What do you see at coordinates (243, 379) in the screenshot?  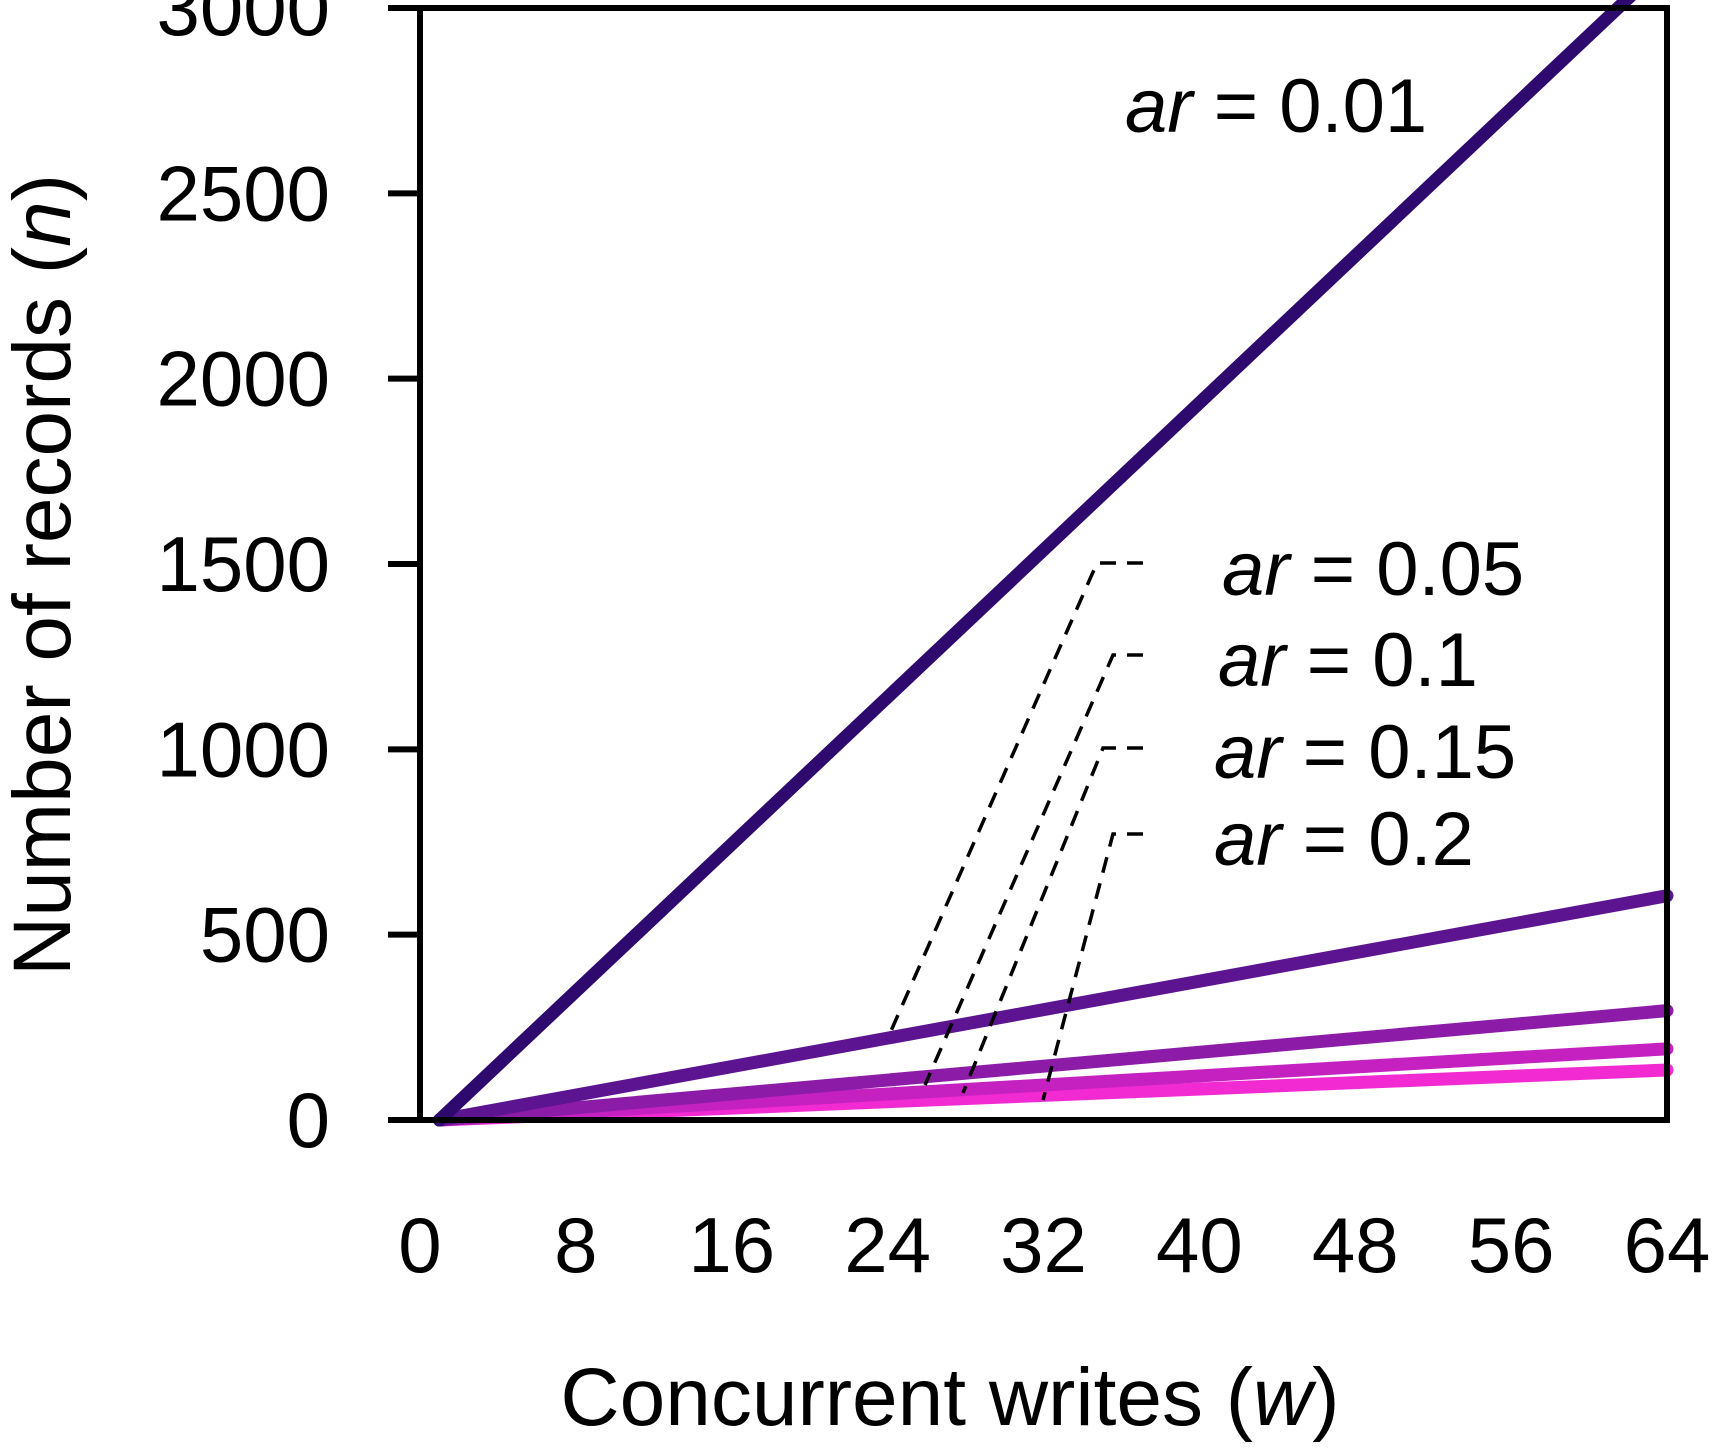 I see `y-tick-label-2000: 2000` at bounding box center [243, 379].